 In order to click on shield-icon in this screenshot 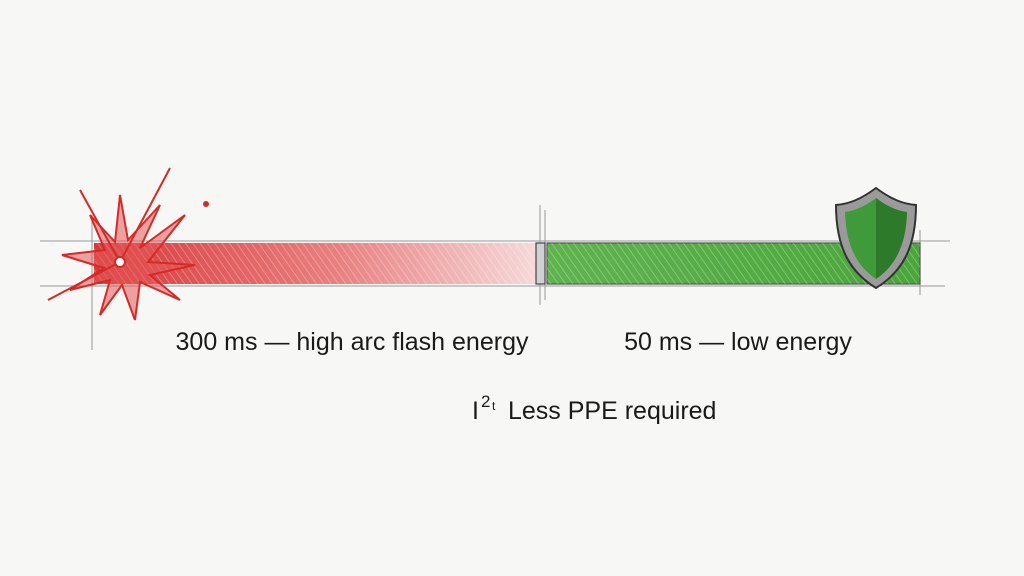, I will do `click(876, 238)`.